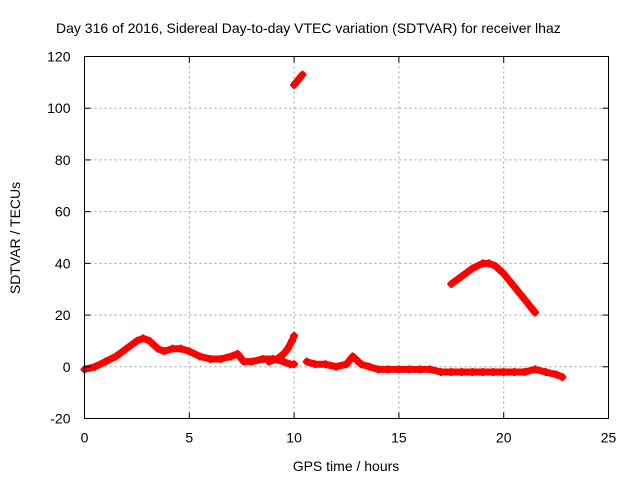 The width and height of the screenshot is (640, 480). Describe the element at coordinates (63, 160) in the screenshot. I see `y-tick-label: 80` at that location.